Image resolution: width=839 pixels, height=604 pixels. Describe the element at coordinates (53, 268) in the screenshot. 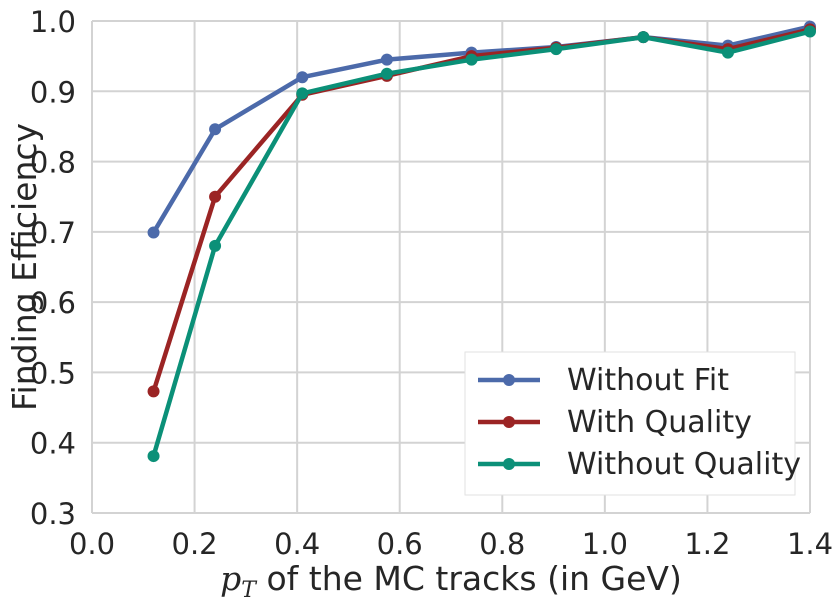

I see `y-tick-labels: 0.3 0.4 0.5 0.6 0.7 0.8 0.9 1.0` at that location.